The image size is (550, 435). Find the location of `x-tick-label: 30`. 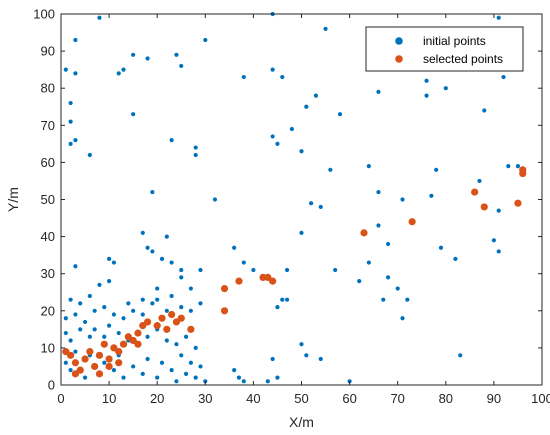

x-tick-label: 30 is located at coordinates (205, 398).